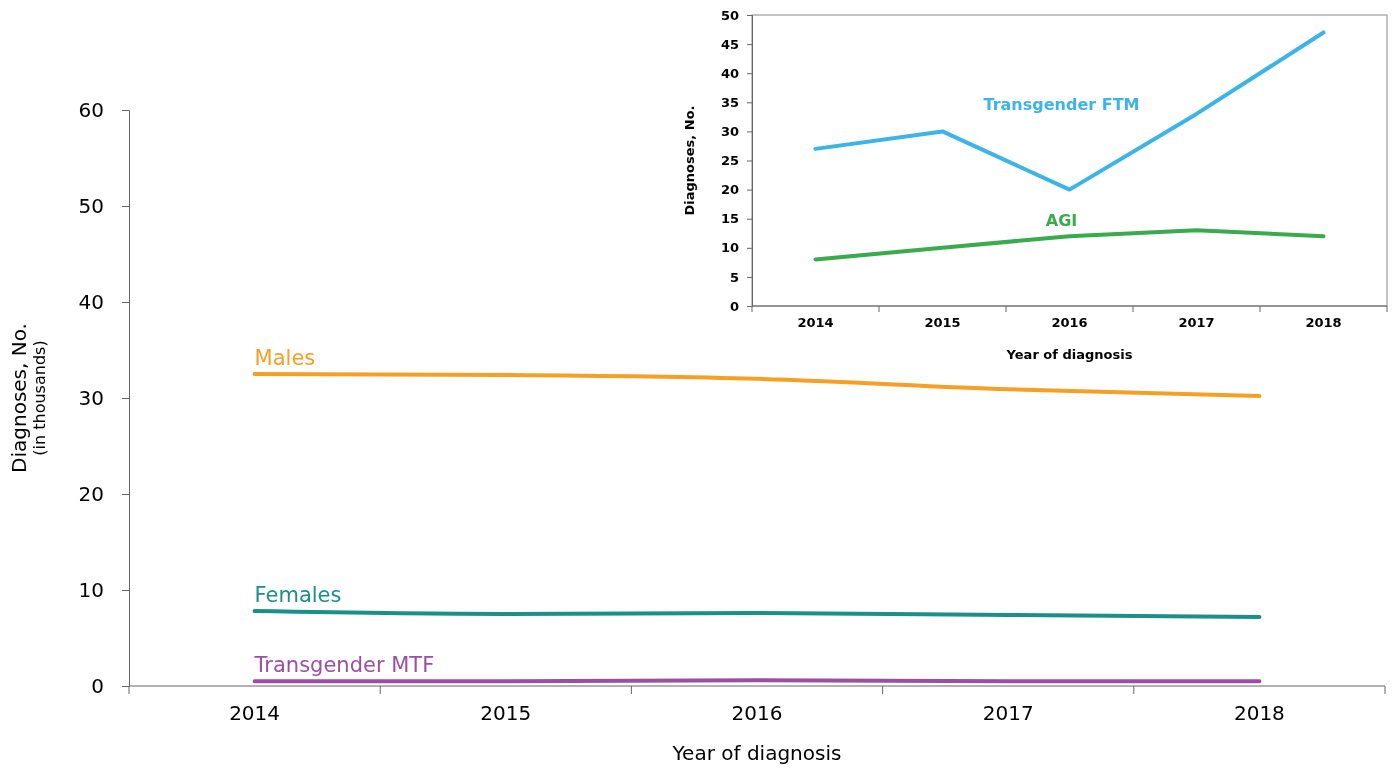 The height and width of the screenshot is (769, 1393). I want to click on y-tick-label: 35, so click(729, 102).